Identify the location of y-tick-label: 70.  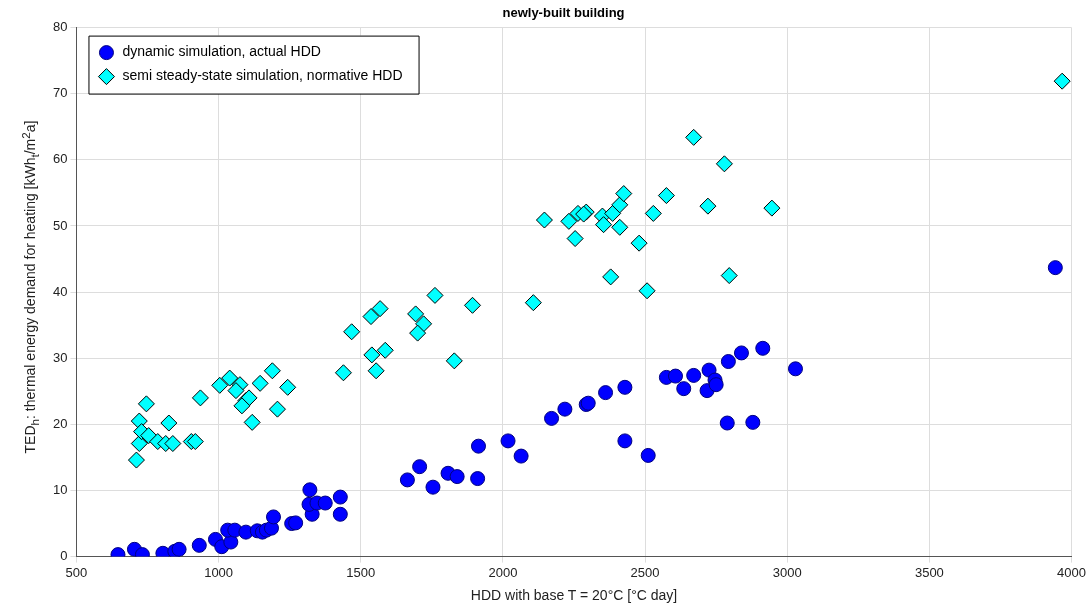
(60, 93).